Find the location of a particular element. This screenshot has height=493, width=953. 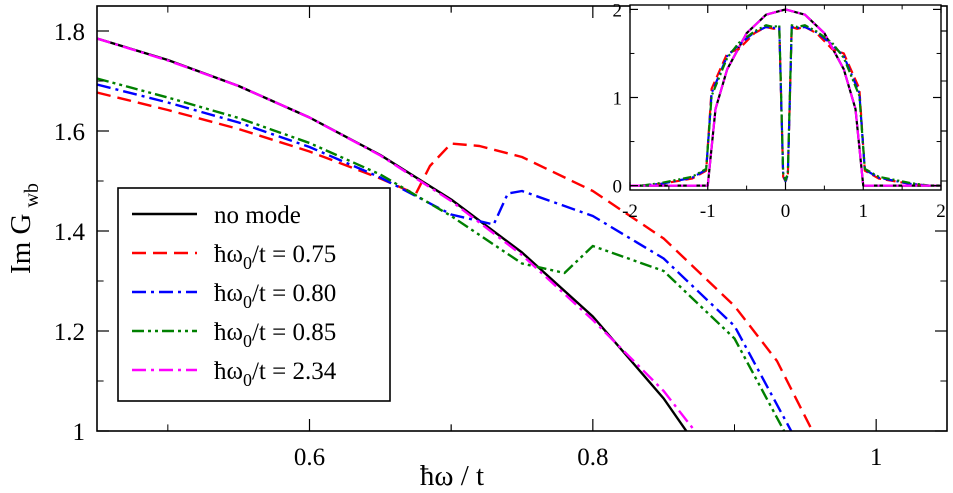

main-x-tick-label: 0.8 is located at coordinates (592, 457).